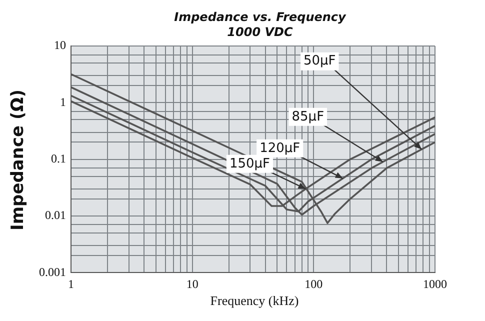 The width and height of the screenshot is (485, 321). Describe the element at coordinates (18, 160) in the screenshot. I see `y-axis-title: Impedance (Ω)` at that location.